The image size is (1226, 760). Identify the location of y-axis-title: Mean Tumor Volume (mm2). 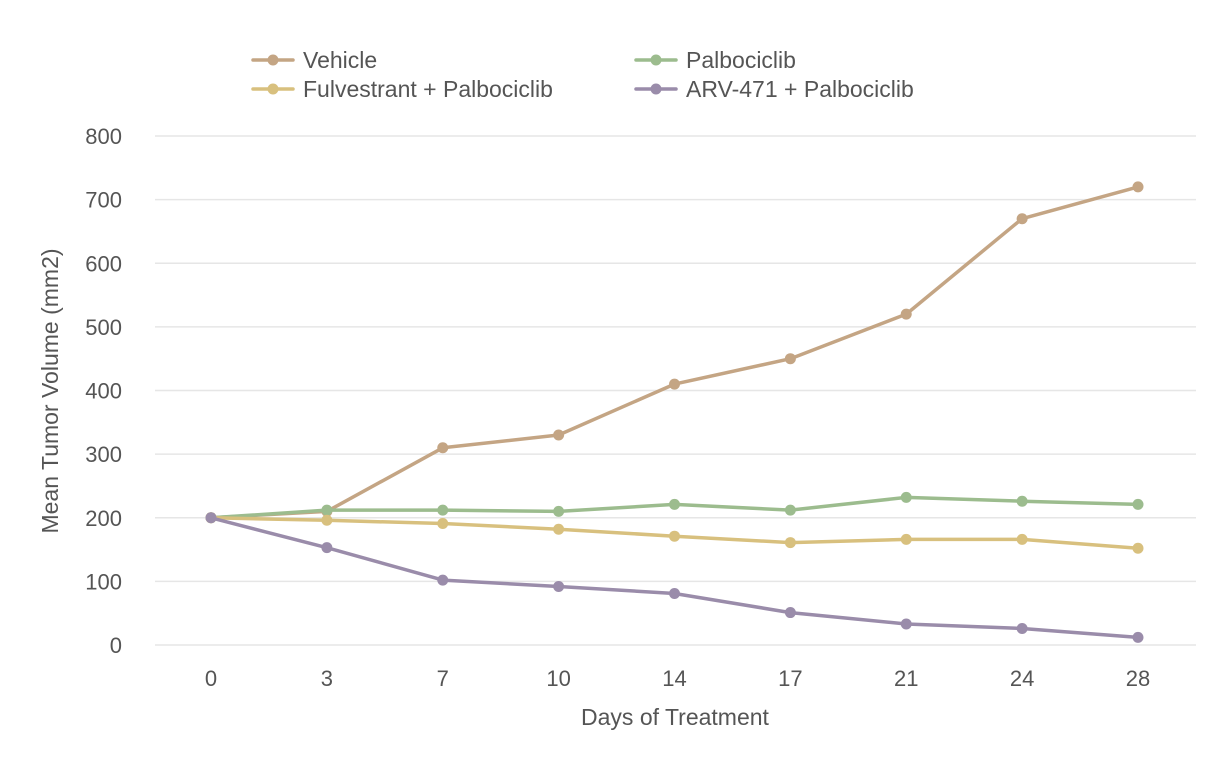
(50, 390).